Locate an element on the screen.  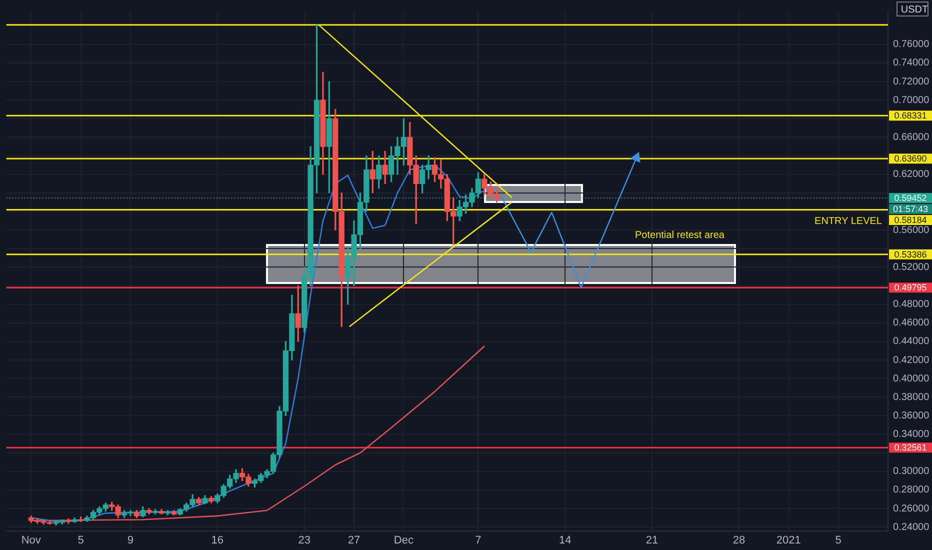
y-tick-label: 0.40000 is located at coordinates (911, 378).